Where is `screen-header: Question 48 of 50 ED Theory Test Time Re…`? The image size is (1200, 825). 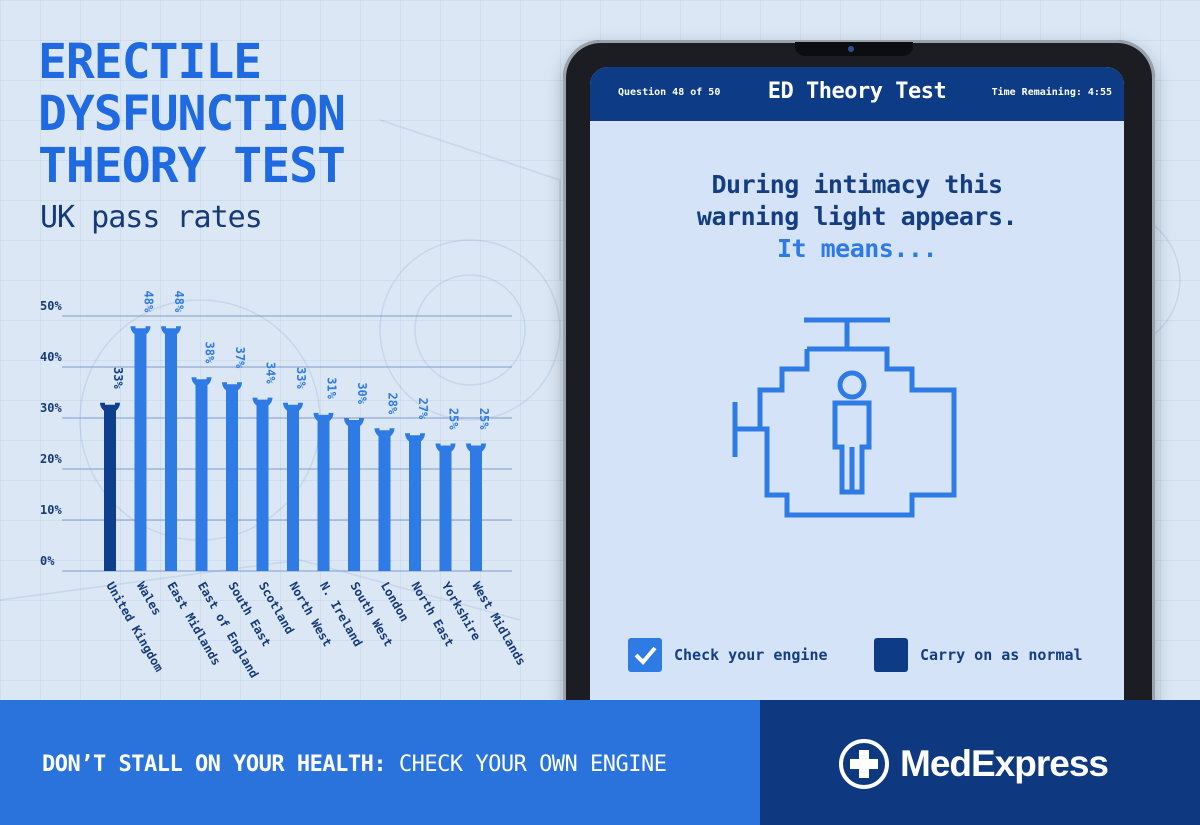
screen-header: Question 48 of 50 ED Theory Test Time Re… is located at coordinates (857, 94).